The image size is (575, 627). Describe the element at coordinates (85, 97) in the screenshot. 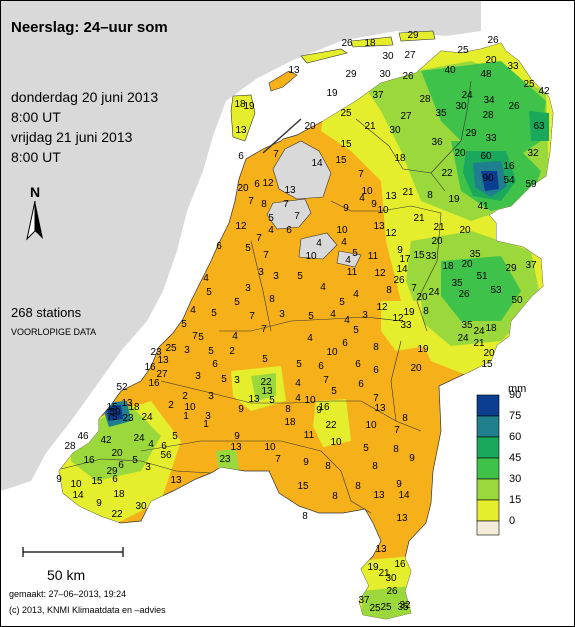

I see `period-start-date: donderdag 20 juni 2013` at that location.